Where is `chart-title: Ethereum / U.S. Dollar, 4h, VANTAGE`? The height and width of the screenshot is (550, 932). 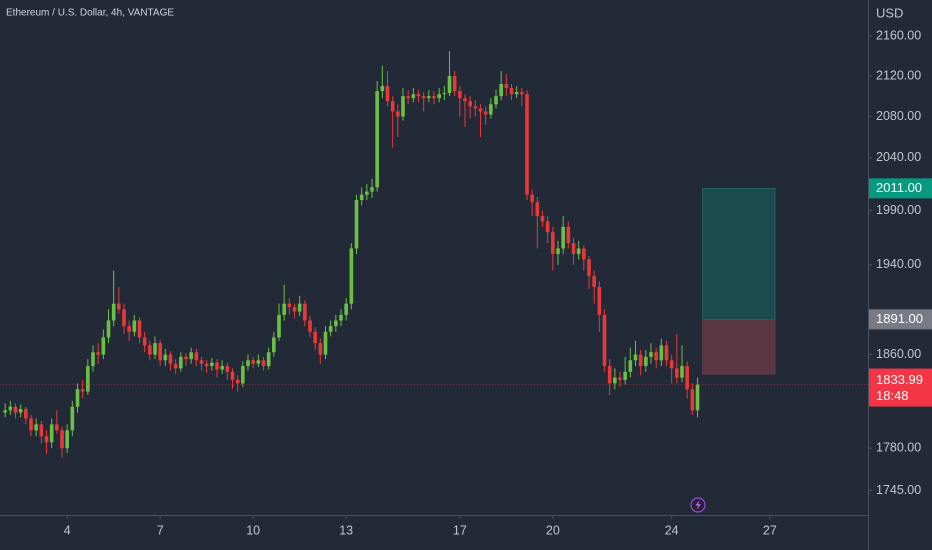
chart-title: Ethereum / U.S. Dollar, 4h, VANTAGE is located at coordinates (90, 13).